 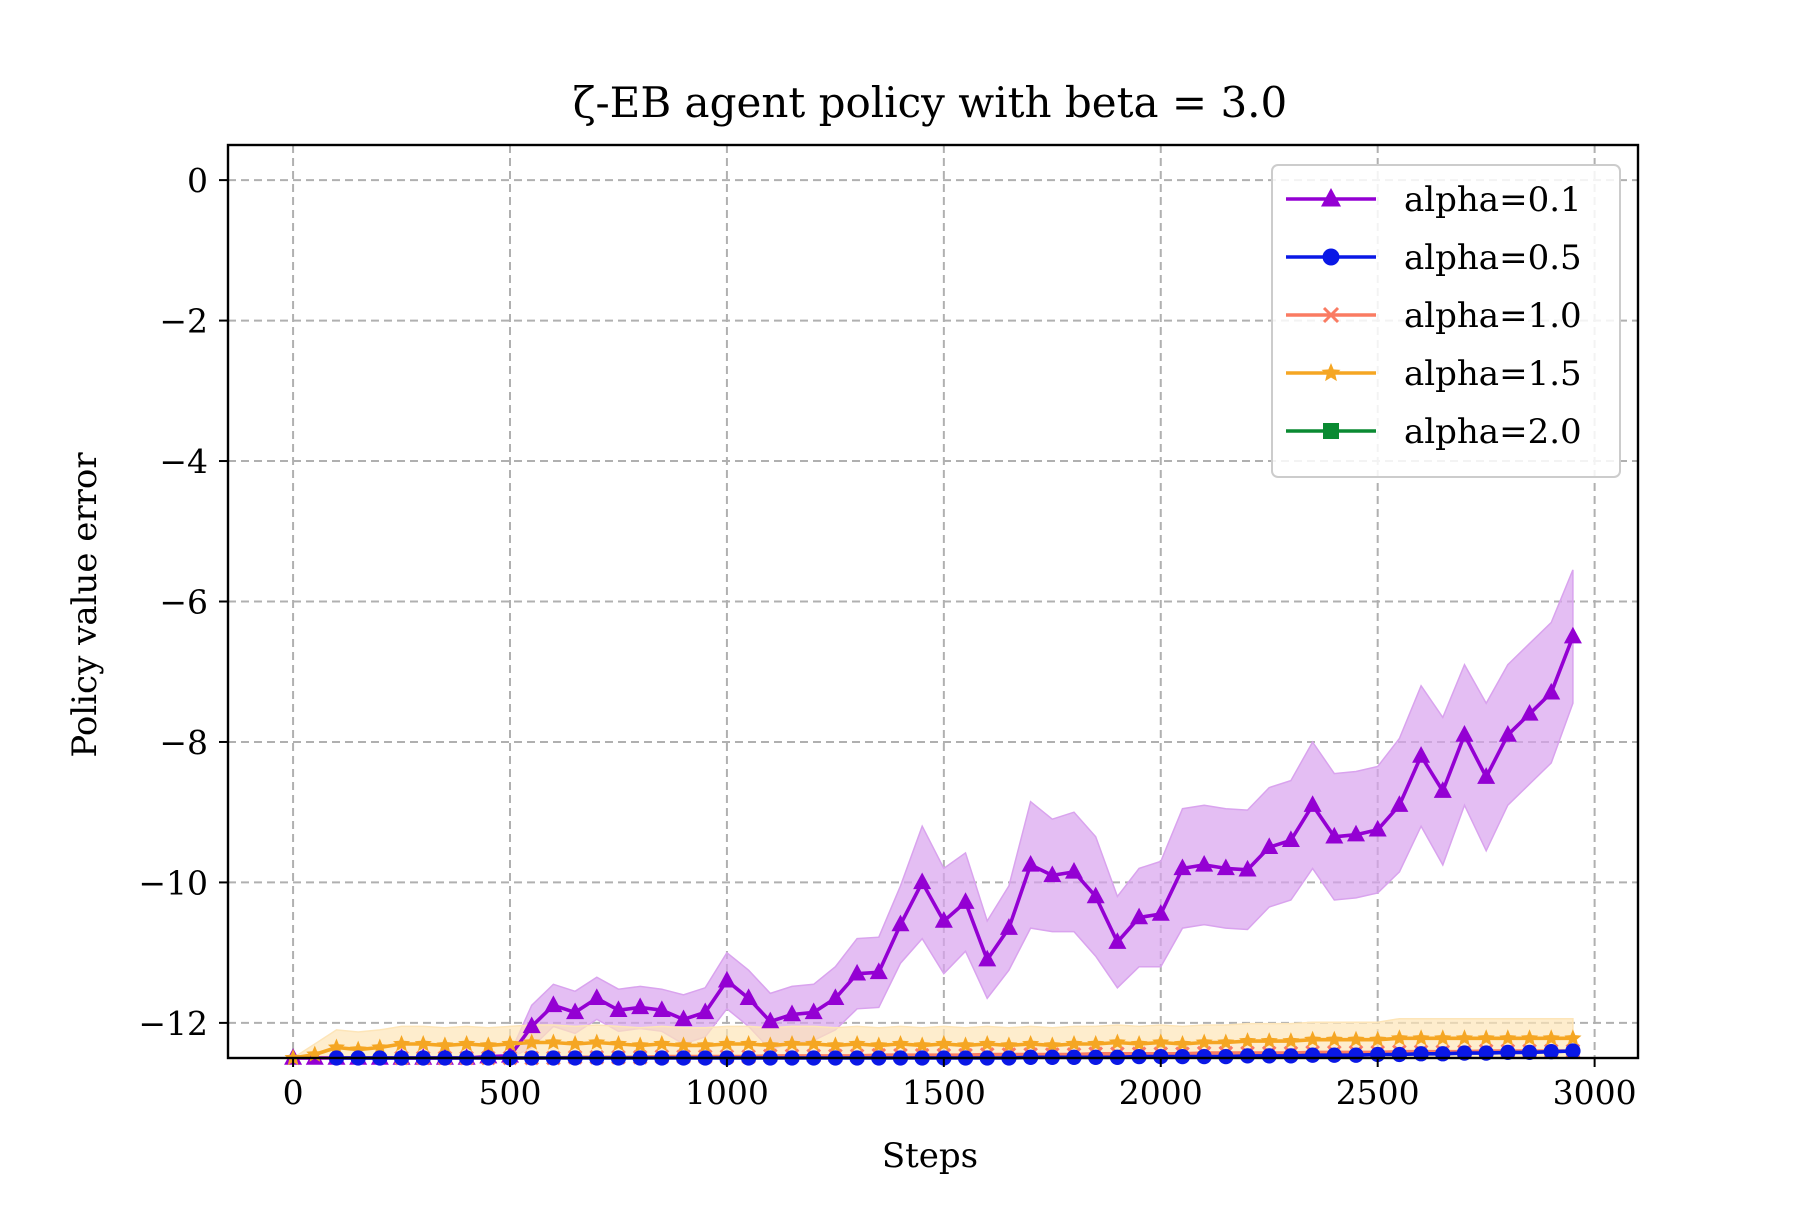 What do you see at coordinates (183, 321) in the screenshot?
I see `y-tick-label: −2` at bounding box center [183, 321].